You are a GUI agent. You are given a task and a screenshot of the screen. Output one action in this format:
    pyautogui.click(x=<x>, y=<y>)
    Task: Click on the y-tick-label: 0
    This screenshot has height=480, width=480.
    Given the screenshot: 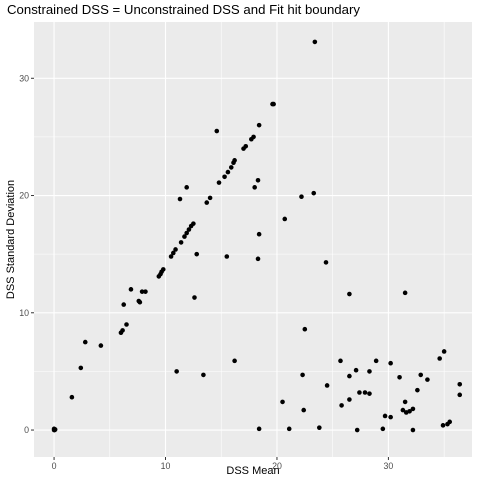 What is the action you would take?
    pyautogui.click(x=26, y=430)
    